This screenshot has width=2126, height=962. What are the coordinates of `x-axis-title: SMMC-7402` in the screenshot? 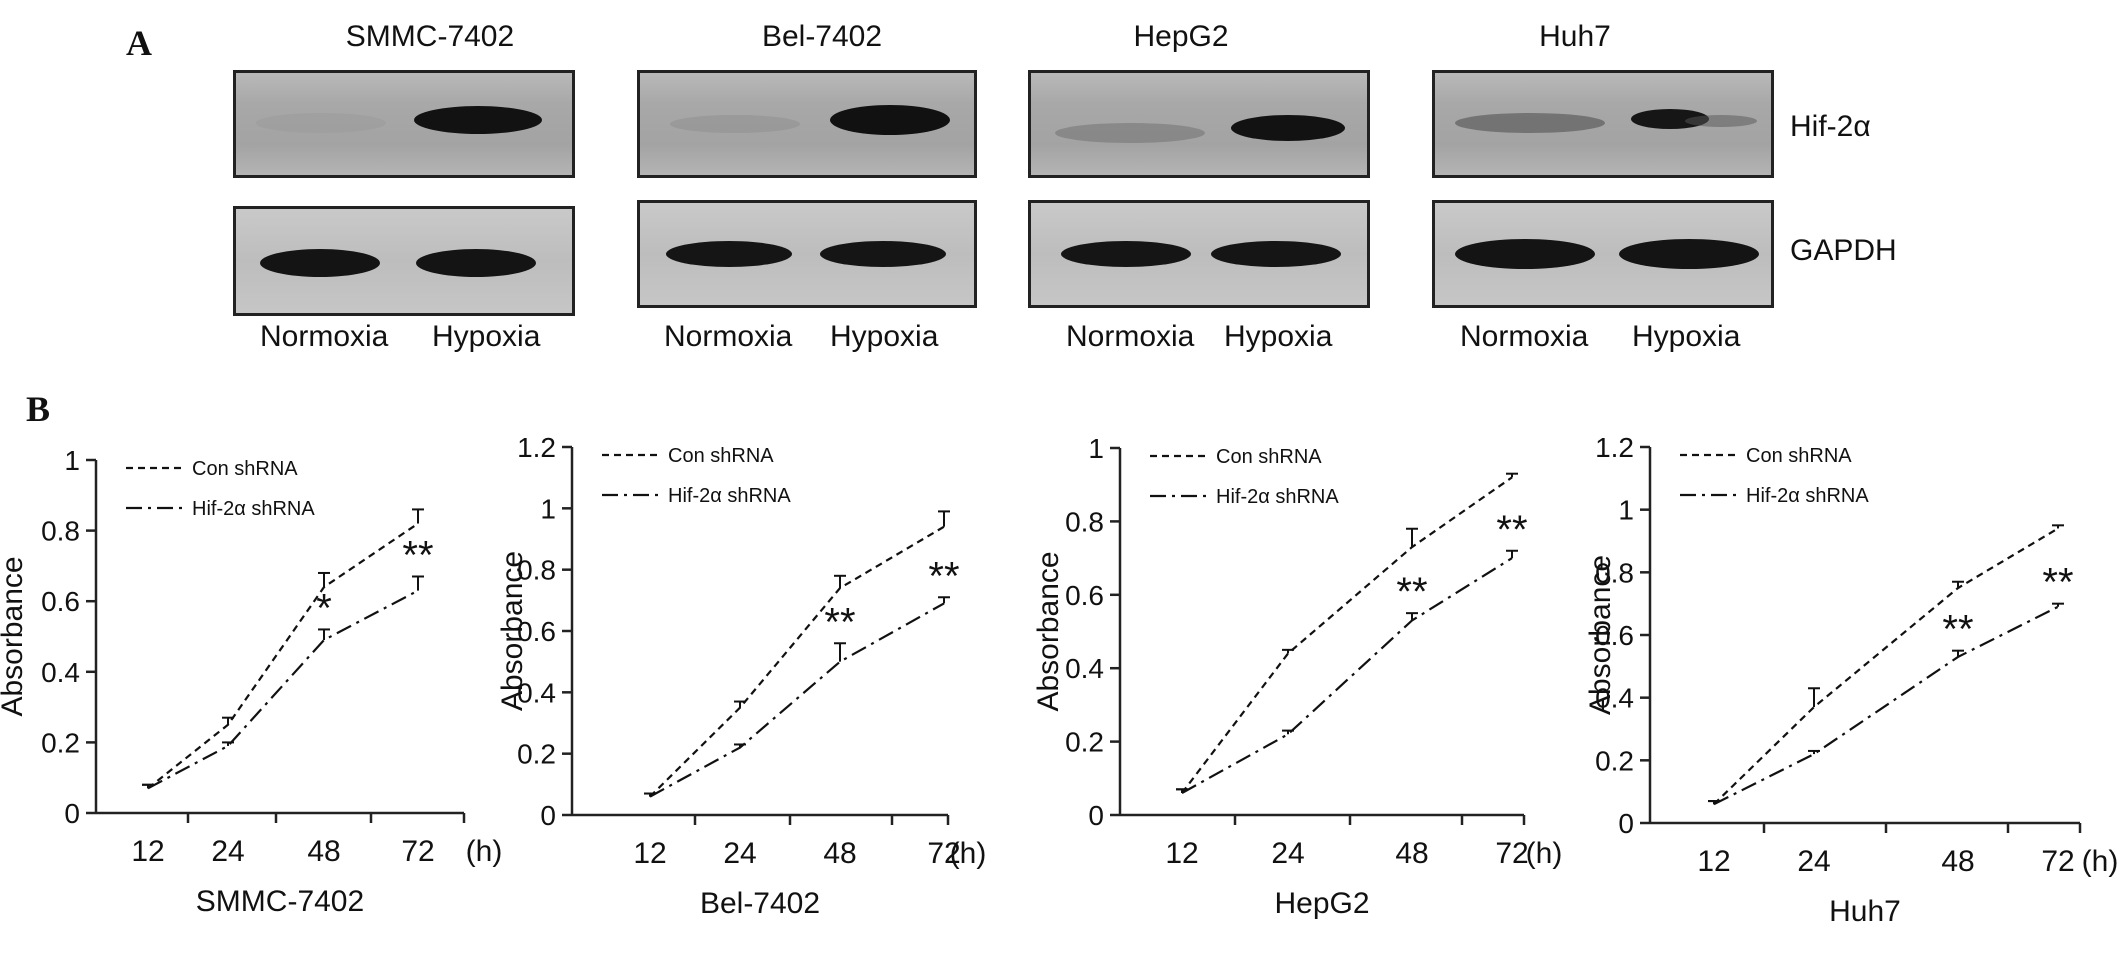 It's located at (280, 901).